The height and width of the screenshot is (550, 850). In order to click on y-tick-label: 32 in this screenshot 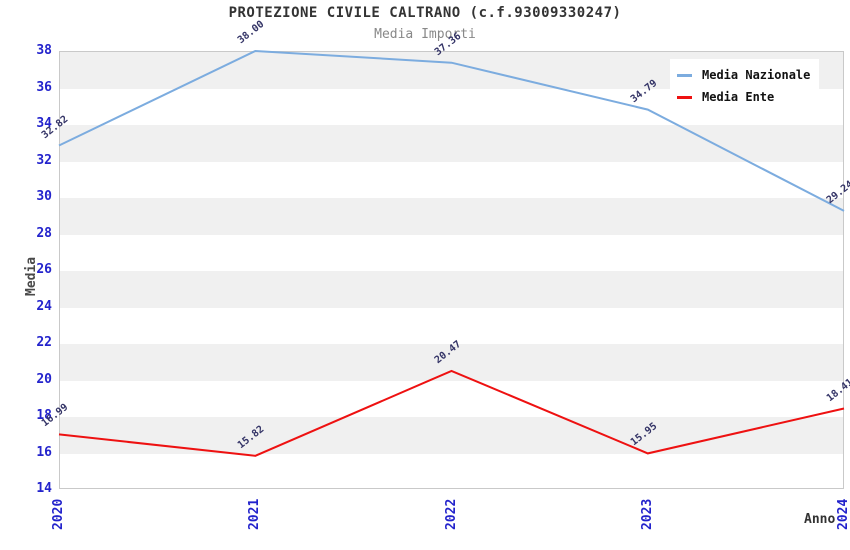, I will do `click(44, 160)`.